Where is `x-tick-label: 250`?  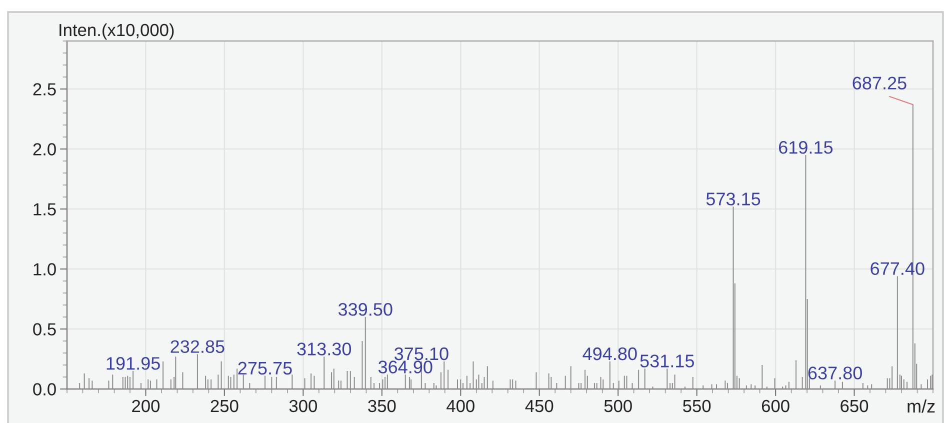 x-tick-label: 250 is located at coordinates (224, 406).